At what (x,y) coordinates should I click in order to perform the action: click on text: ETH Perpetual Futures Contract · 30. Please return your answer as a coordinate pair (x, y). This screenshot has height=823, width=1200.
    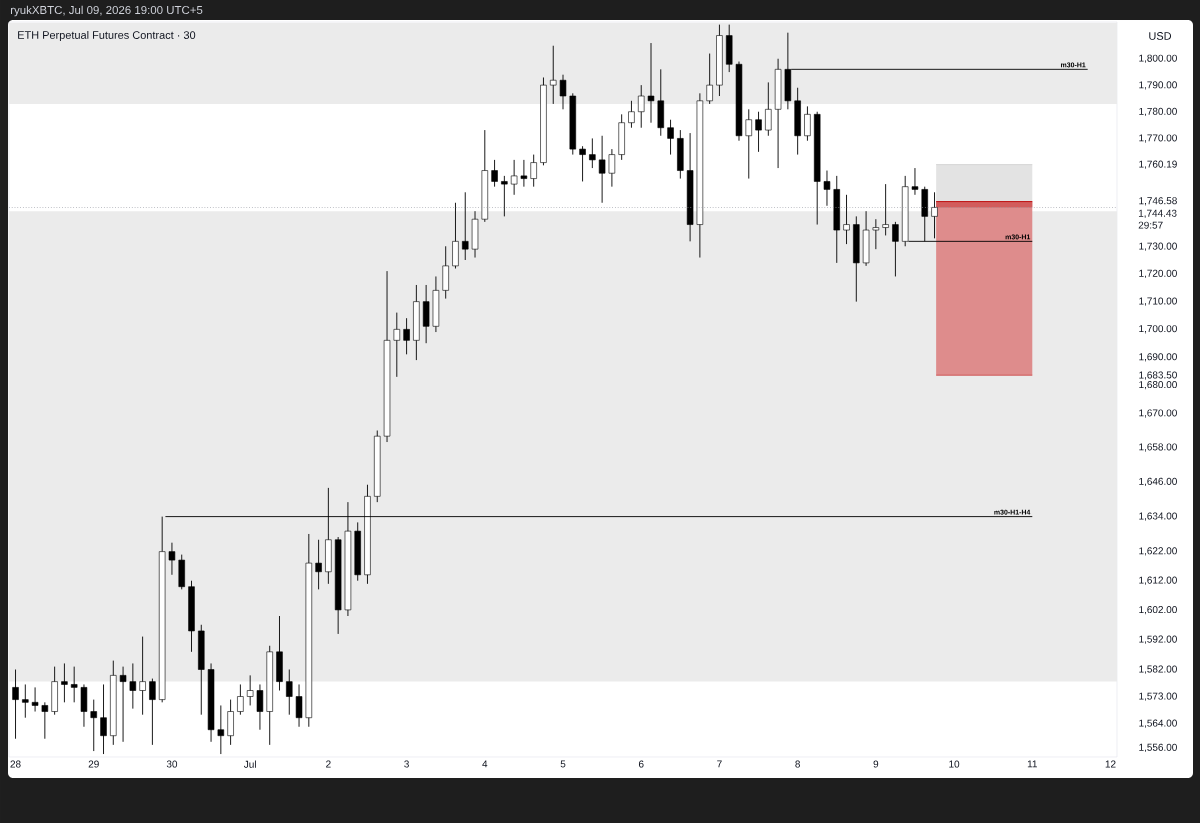
    Looking at the image, I should click on (107, 36).